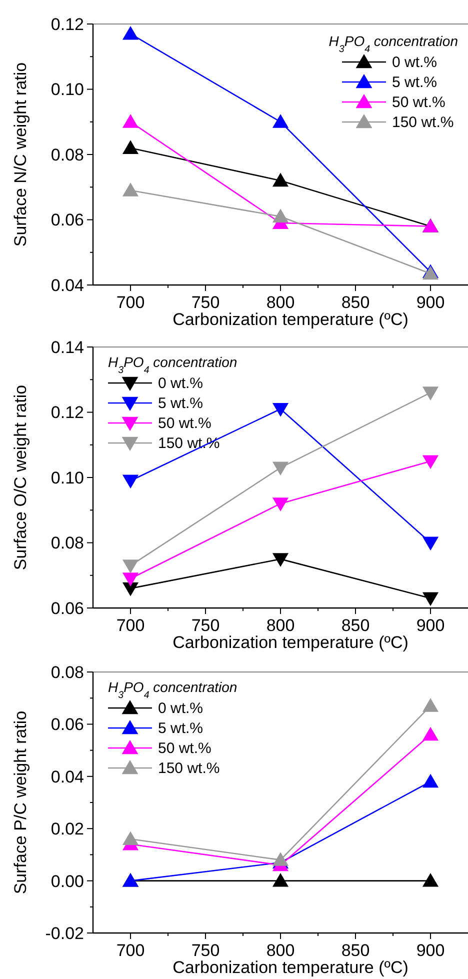  What do you see at coordinates (20, 477) in the screenshot?
I see `y-axis-title: Surface O/C weight ratio` at bounding box center [20, 477].